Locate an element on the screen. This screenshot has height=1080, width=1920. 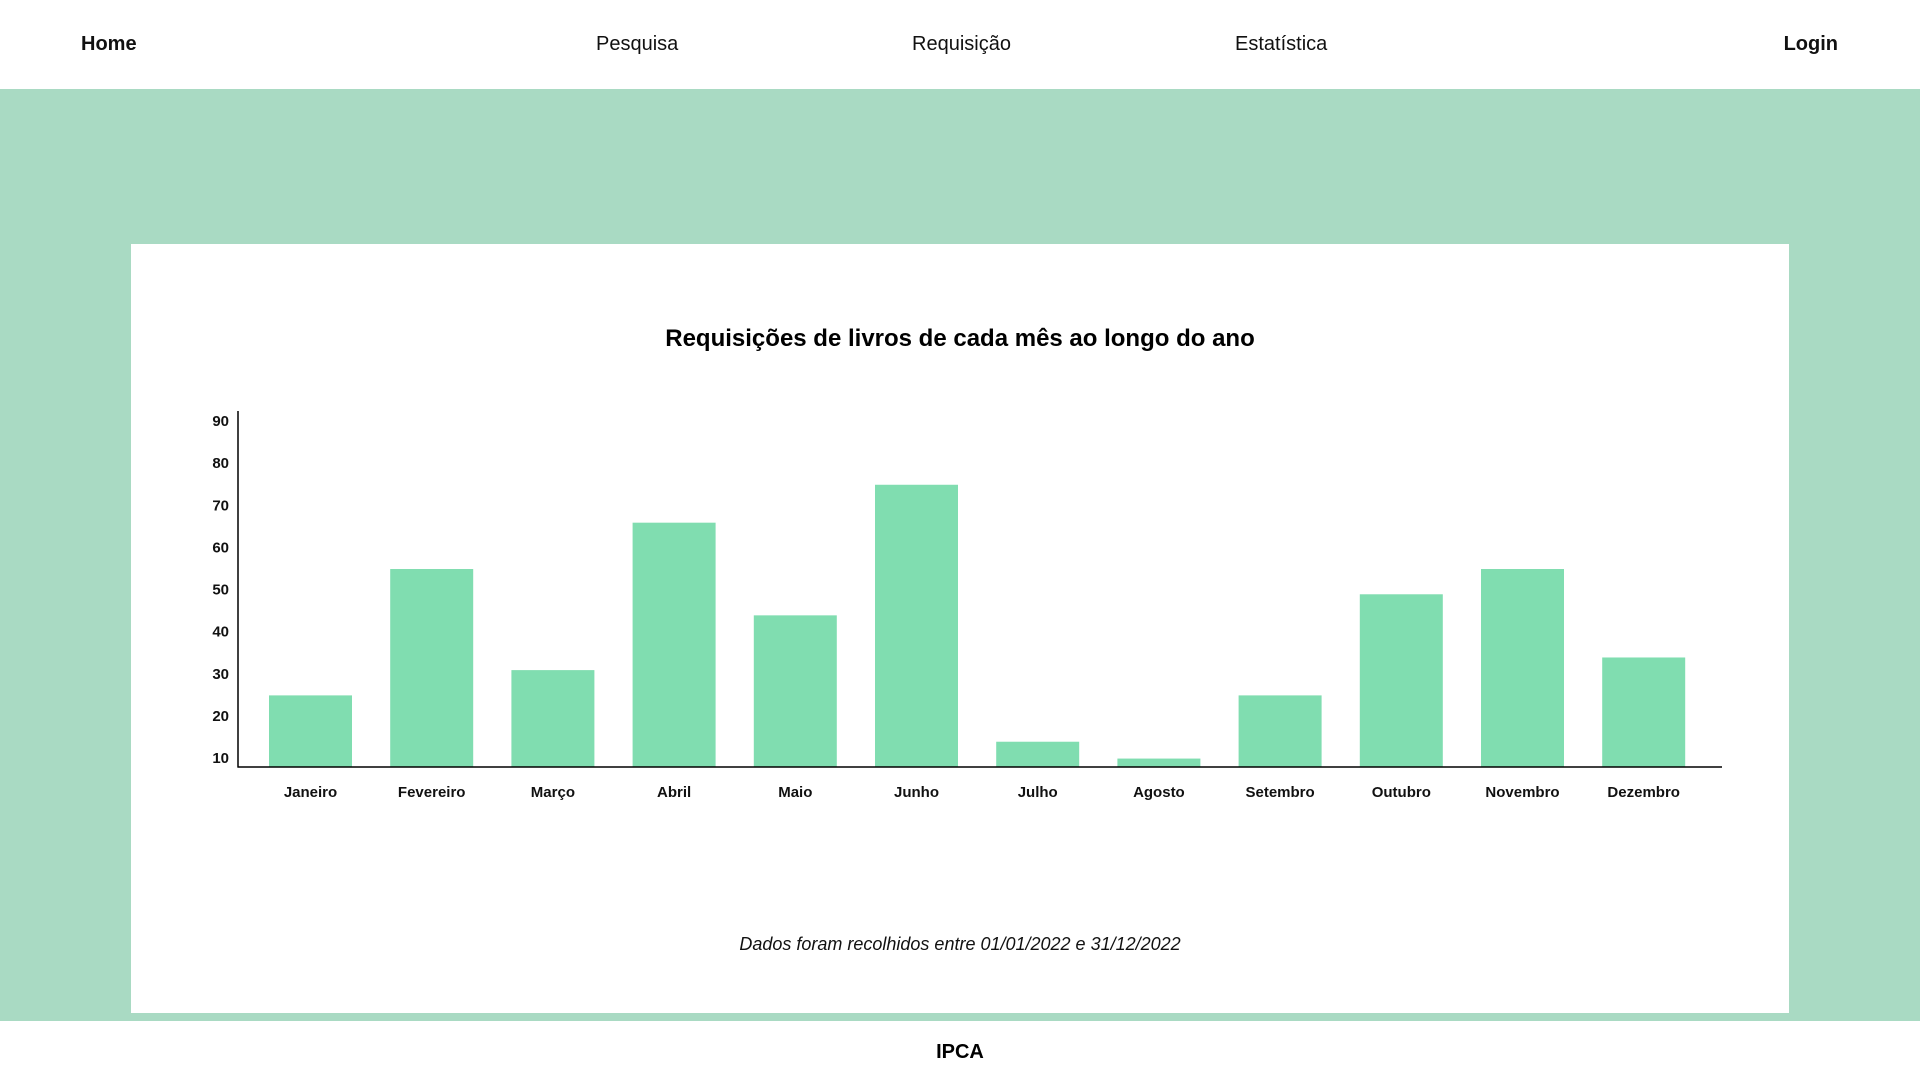
nav-estatistica-link: Estatística is located at coordinates (1281, 44).